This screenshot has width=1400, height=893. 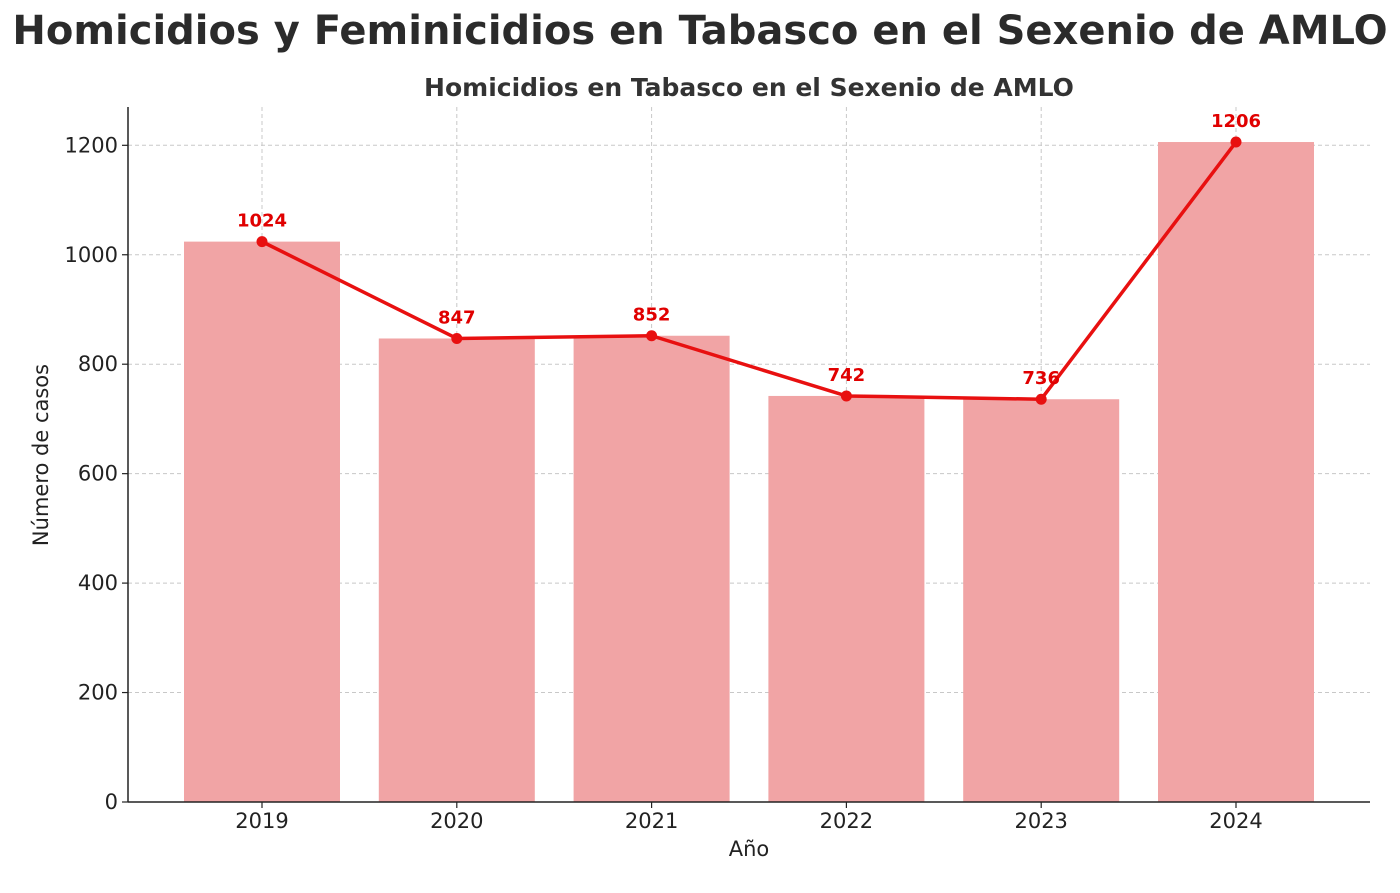 What do you see at coordinates (846, 396) in the screenshot?
I see `trend-point-2022` at bounding box center [846, 396].